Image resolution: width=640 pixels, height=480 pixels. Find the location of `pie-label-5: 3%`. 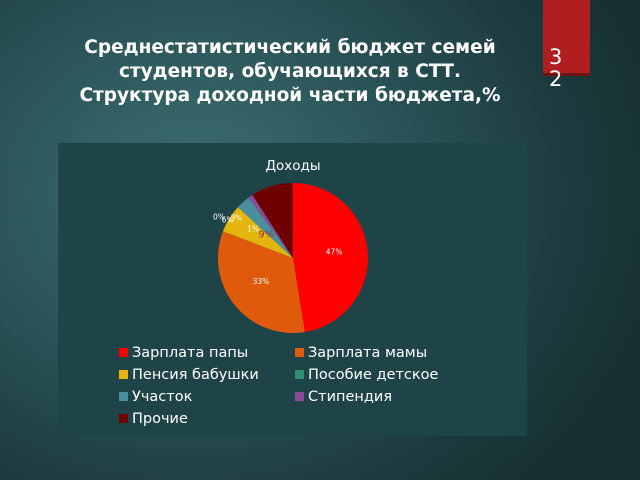

pie-label-5: 3% is located at coordinates (237, 217).